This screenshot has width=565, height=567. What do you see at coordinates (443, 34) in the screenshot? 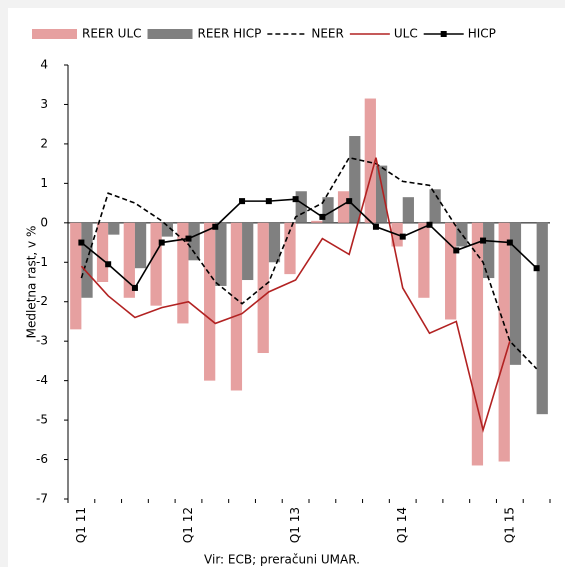
I see `legend-marker` at bounding box center [443, 34].